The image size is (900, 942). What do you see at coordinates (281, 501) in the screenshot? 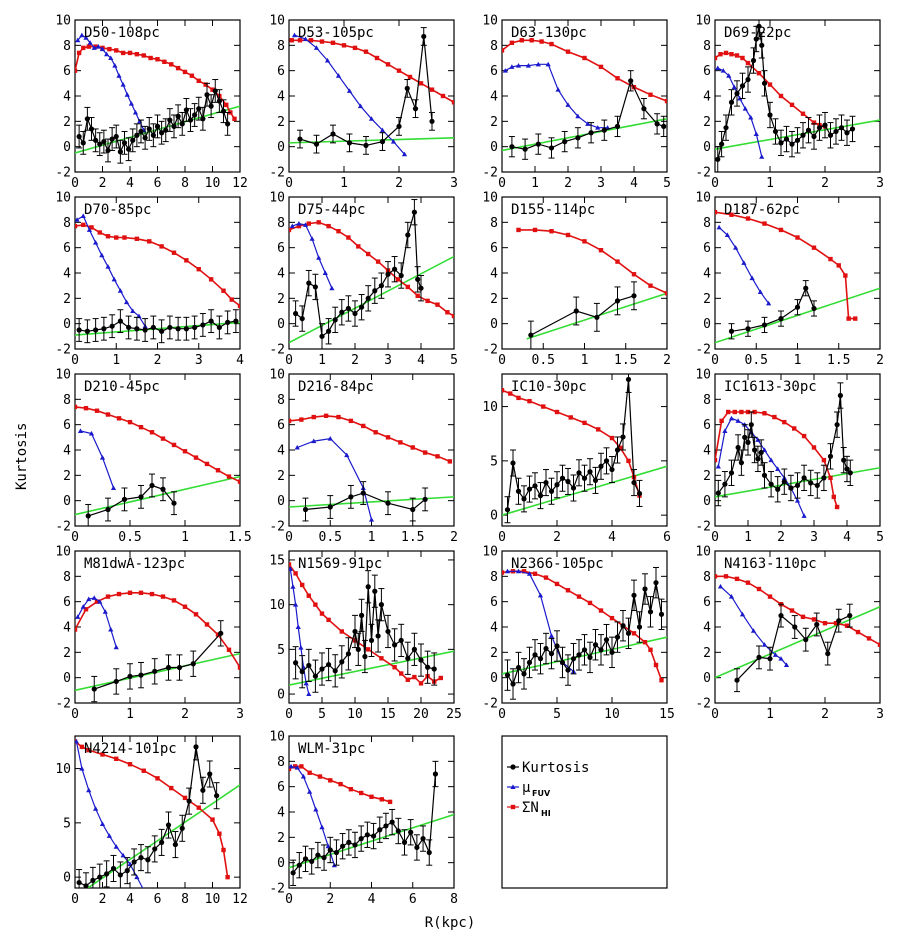
I see `y-tick-label: 0` at bounding box center [281, 501].